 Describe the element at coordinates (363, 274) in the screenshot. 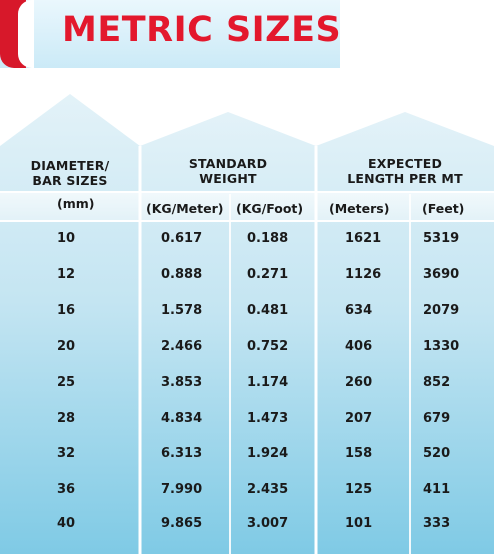

I see `cell-meters: 1126` at that location.